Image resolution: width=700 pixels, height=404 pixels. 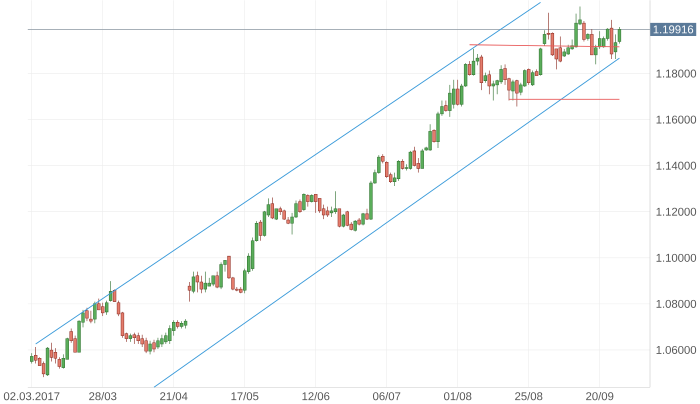 I want to click on x-tick-label: 06/07, so click(x=386, y=396).